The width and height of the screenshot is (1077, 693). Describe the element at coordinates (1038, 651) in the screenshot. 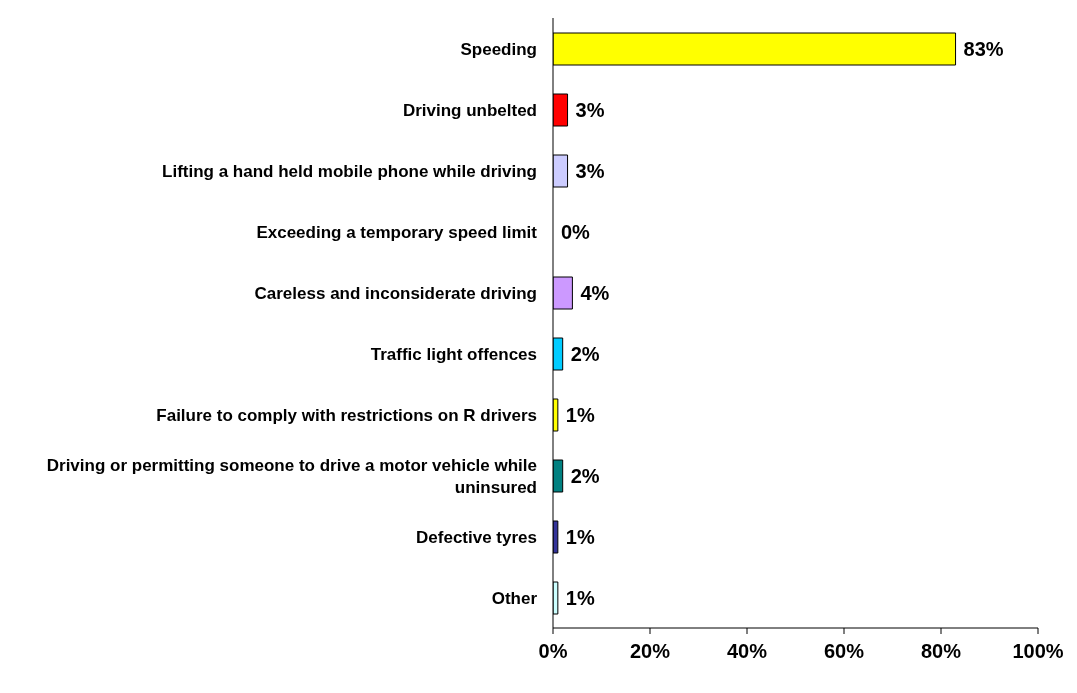

I see `x-tick-label: 100%` at that location.